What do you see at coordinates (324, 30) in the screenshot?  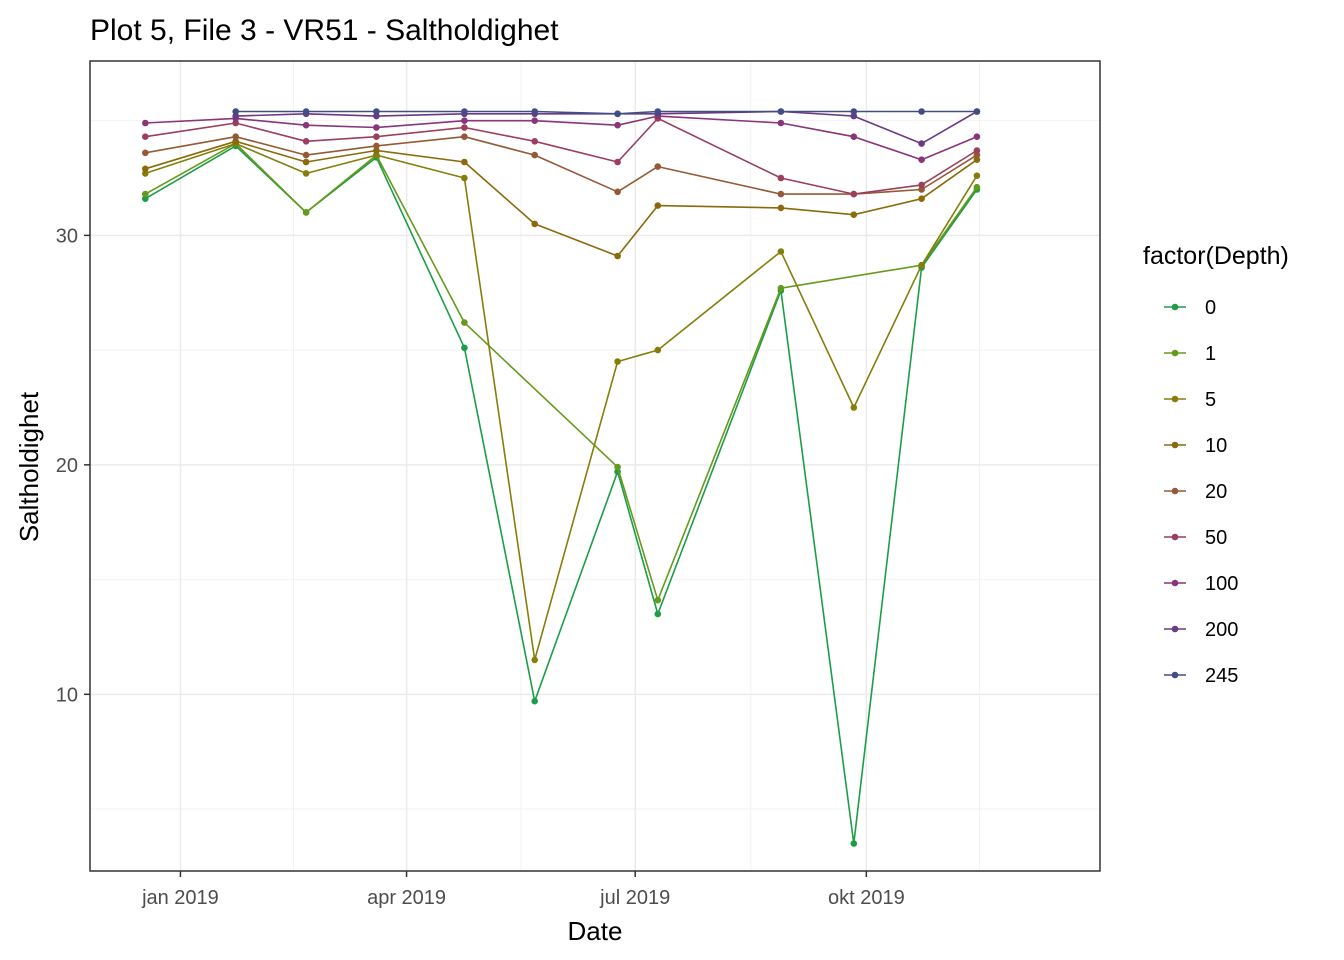 I see `chart-title: Plot 5, File 3 - VR51 - Saltholdighet` at bounding box center [324, 30].